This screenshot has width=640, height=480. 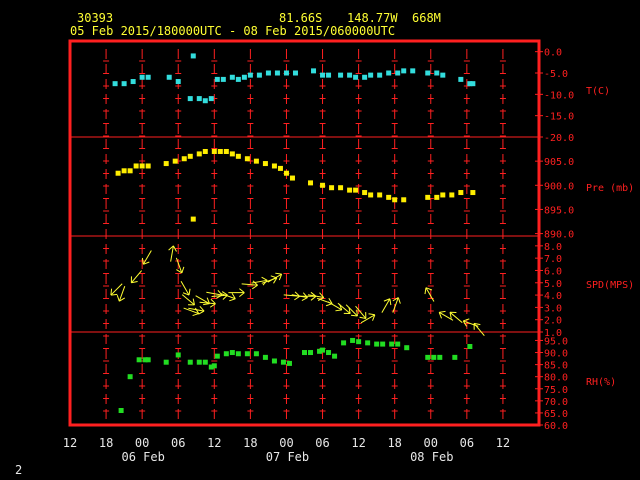 I want to click on rh-panel-label: RH(%), so click(x=601, y=382).